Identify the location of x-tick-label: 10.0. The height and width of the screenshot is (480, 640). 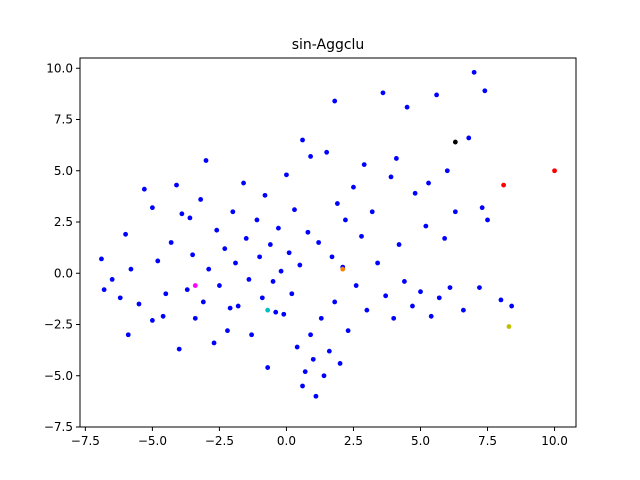
(554, 441).